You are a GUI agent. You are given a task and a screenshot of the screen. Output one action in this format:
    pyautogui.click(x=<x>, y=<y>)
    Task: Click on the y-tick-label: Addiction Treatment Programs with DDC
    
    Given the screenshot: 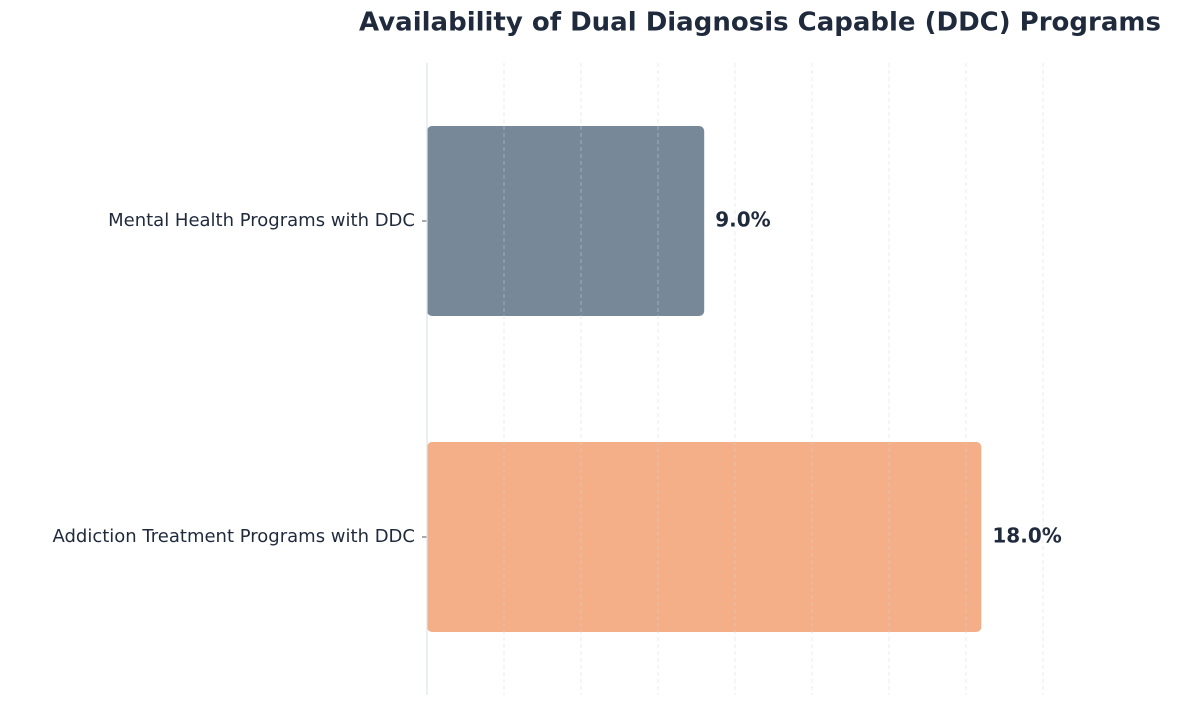 What is the action you would take?
    pyautogui.click(x=233, y=536)
    